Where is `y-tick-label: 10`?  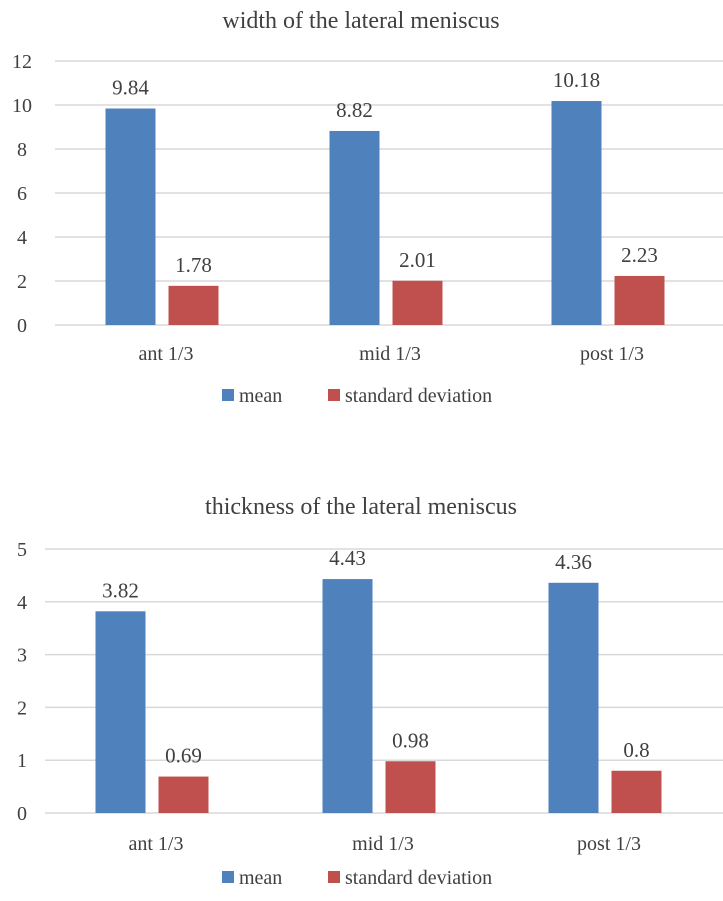 y-tick-label: 10 is located at coordinates (22, 106).